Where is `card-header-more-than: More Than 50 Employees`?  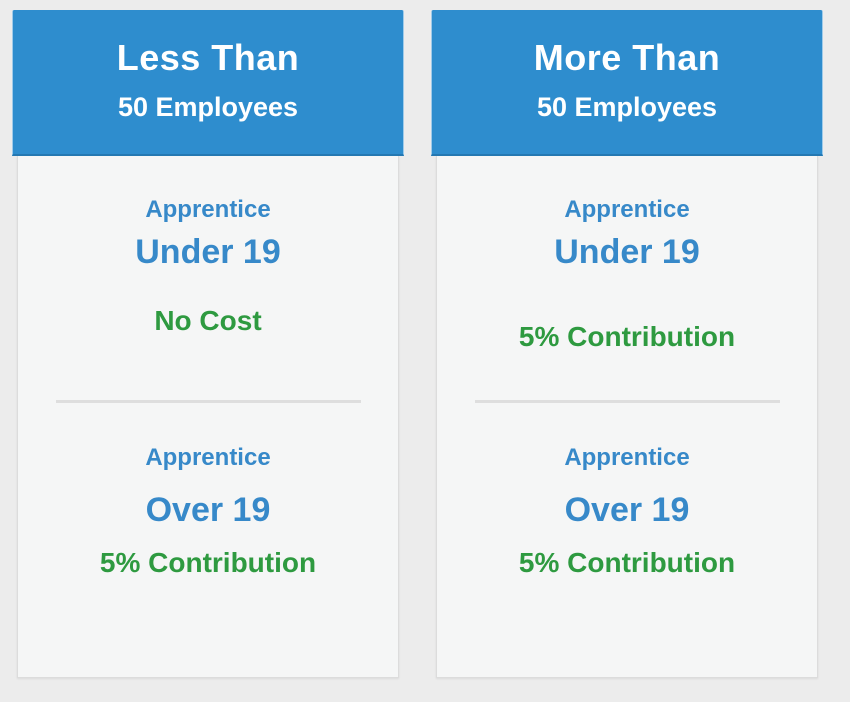
card-header-more-than: More Than 50 Employees is located at coordinates (627, 83).